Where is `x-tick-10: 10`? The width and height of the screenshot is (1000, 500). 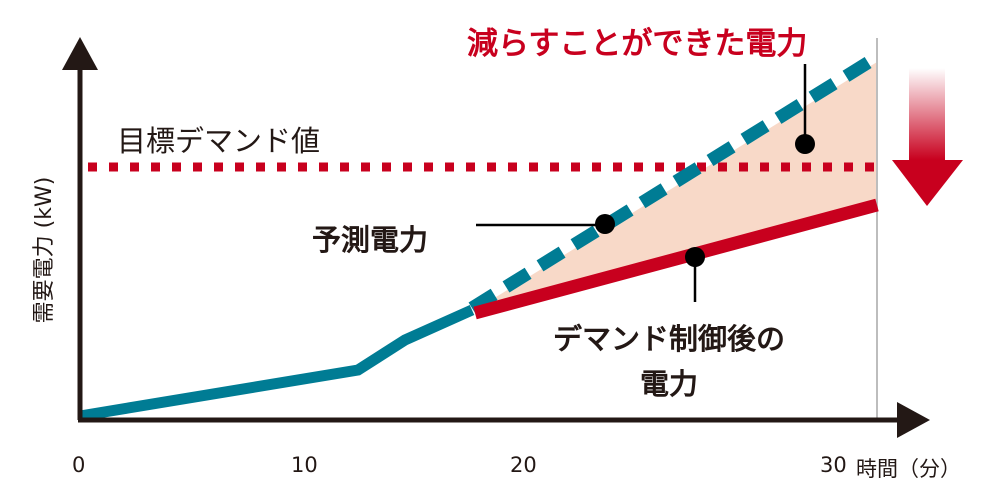
x-tick-10: 10 is located at coordinates (304, 465).